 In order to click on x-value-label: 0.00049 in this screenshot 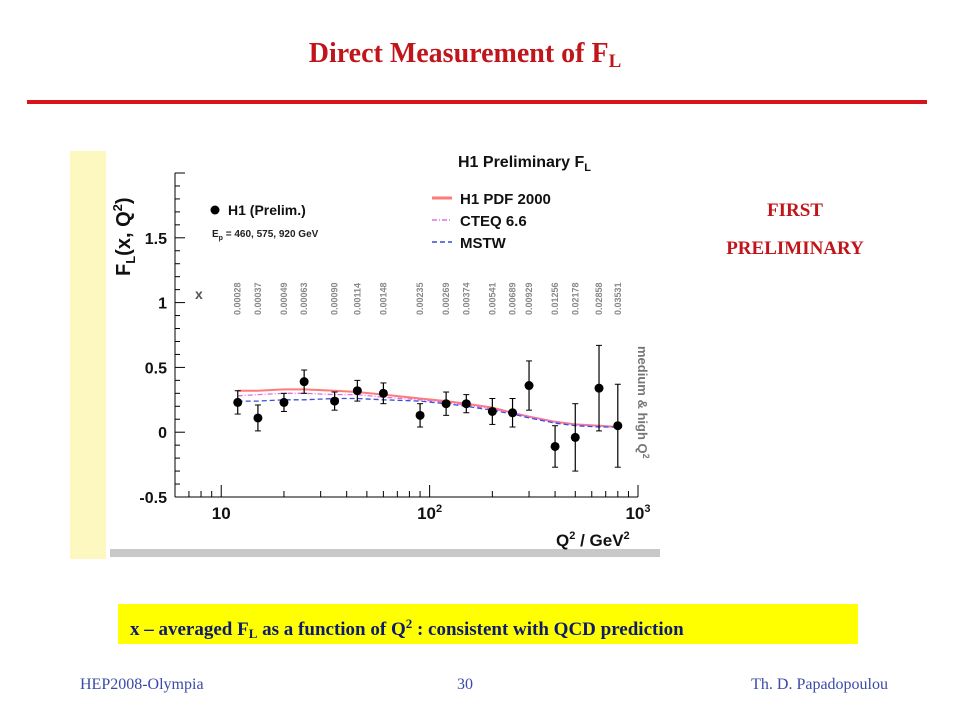, I will do `click(284, 298)`.